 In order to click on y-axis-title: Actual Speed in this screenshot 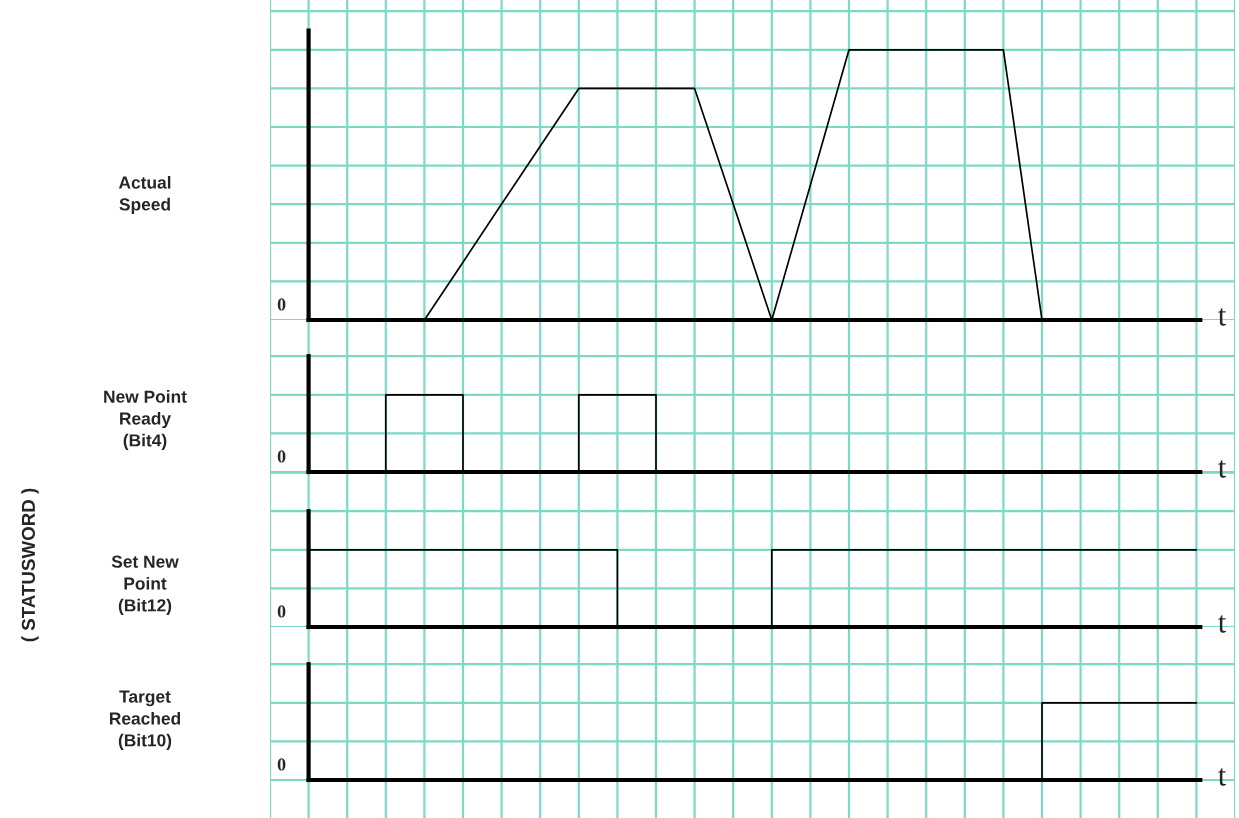, I will do `click(144, 195)`.